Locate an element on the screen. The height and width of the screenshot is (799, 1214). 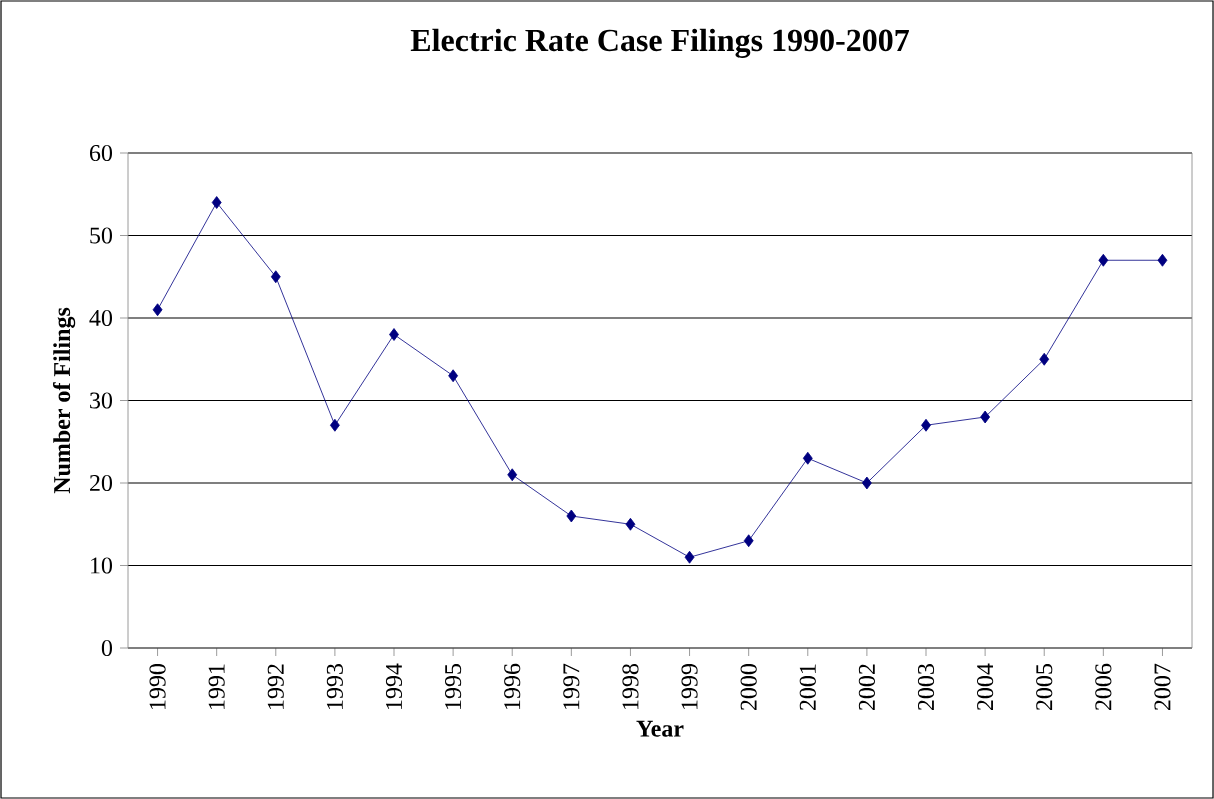
x-tick-label: 2002 is located at coordinates (866, 687).